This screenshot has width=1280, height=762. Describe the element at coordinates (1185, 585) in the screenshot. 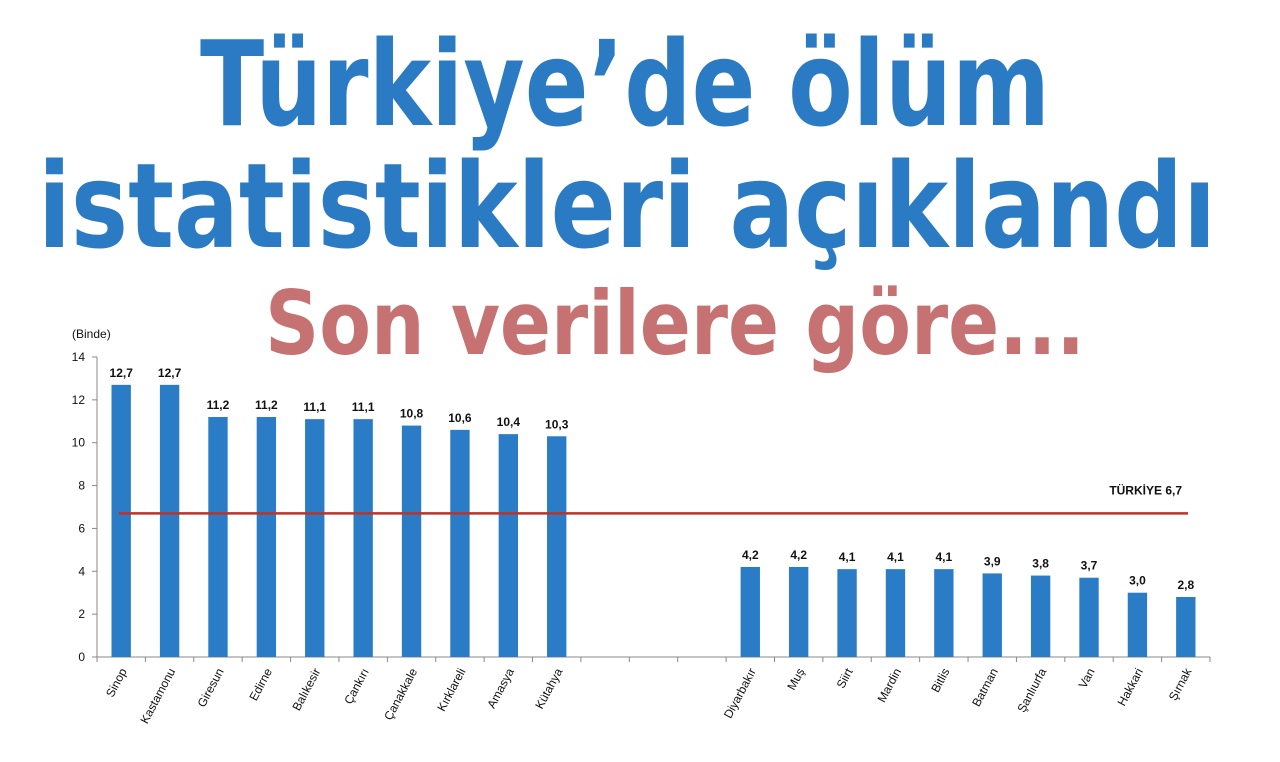

I see `value-label: 2,8` at that location.